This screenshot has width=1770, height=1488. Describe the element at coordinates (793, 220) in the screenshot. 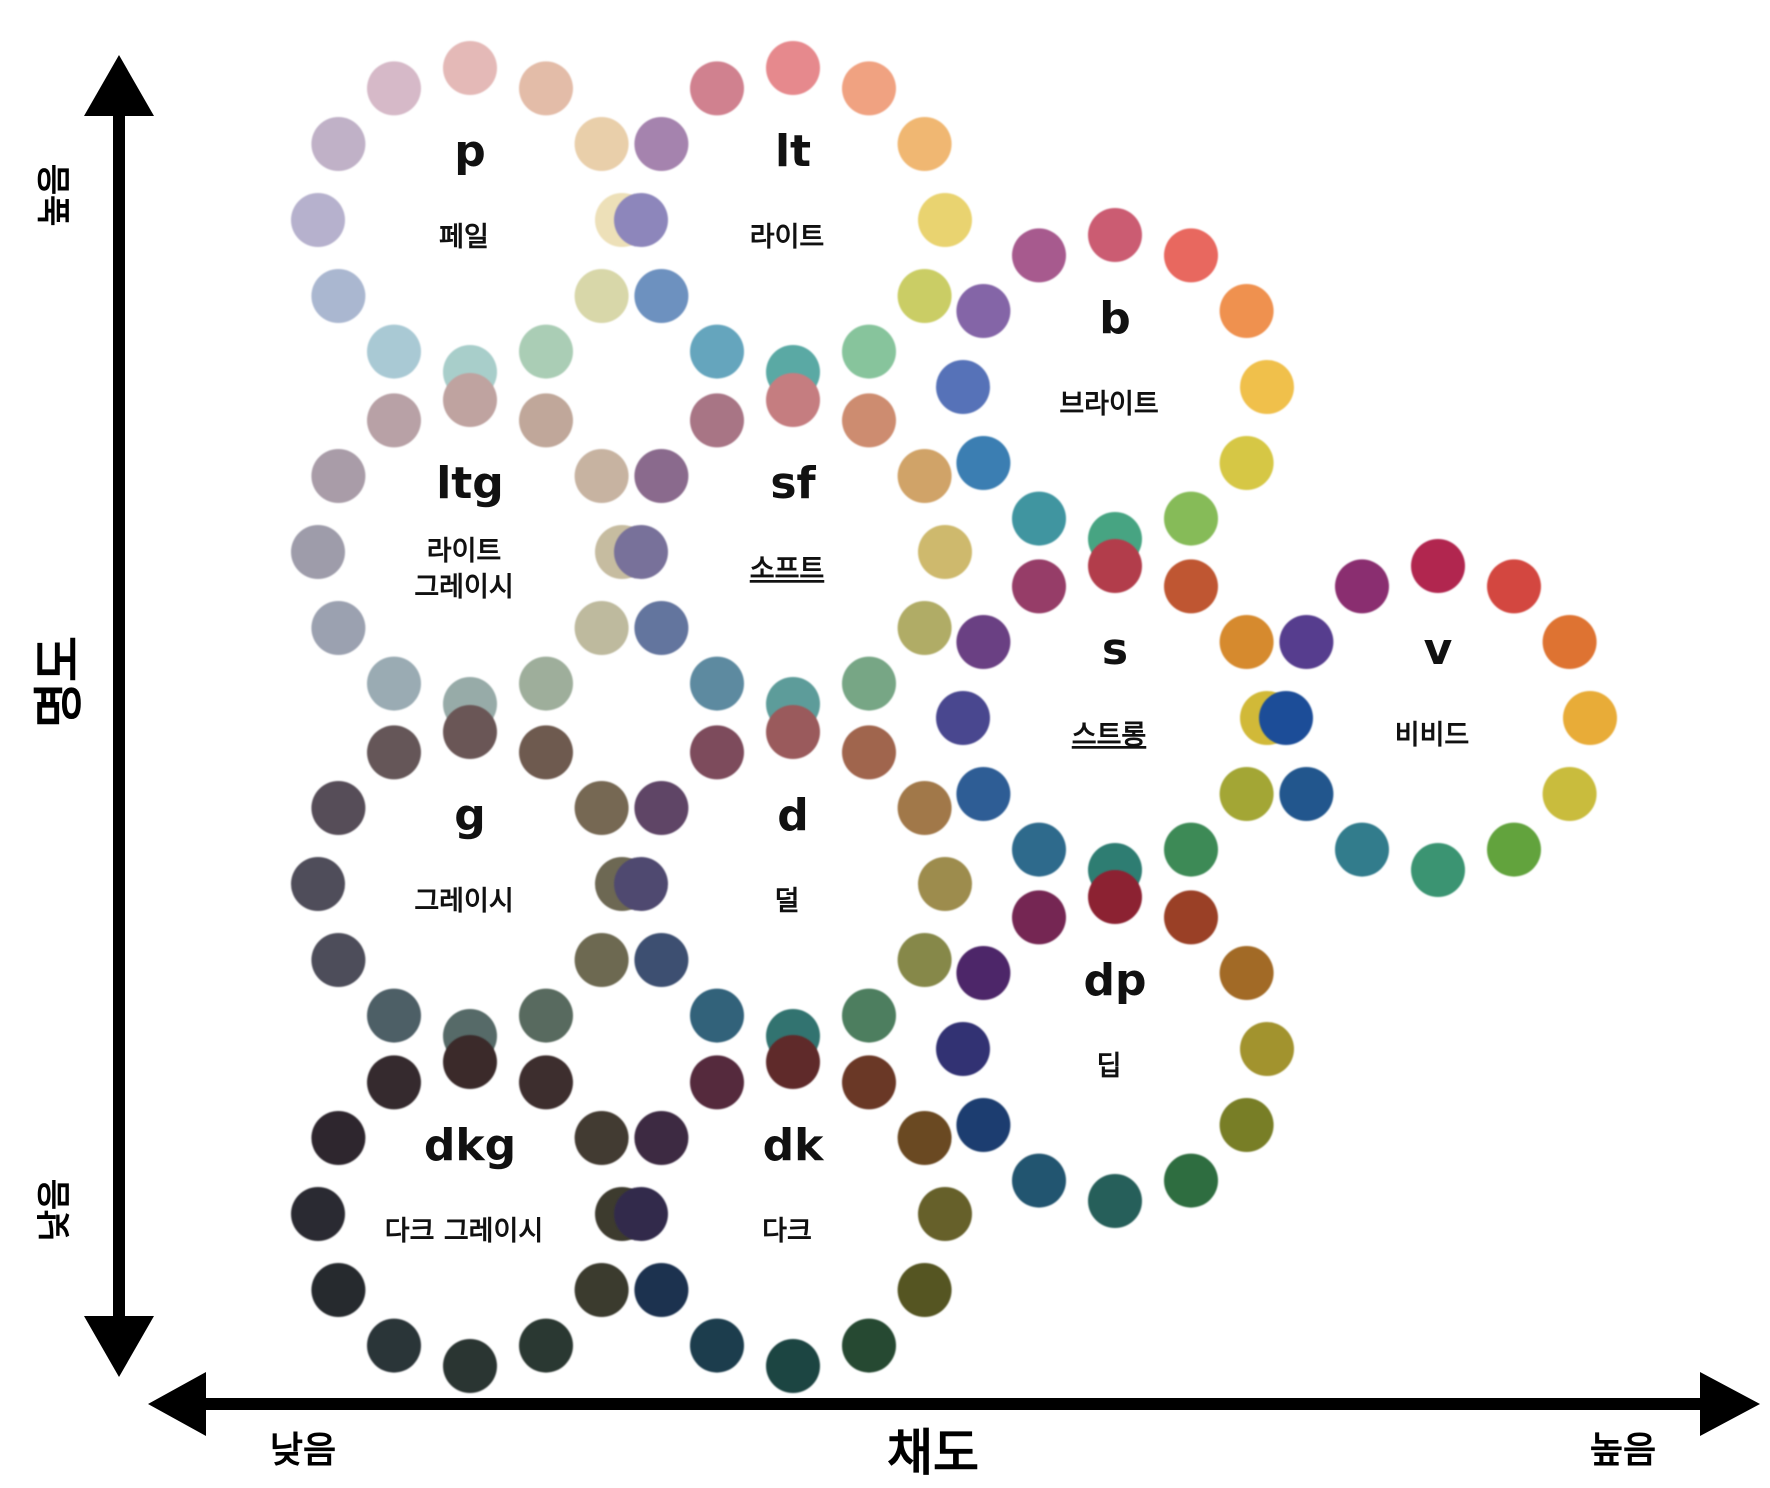

I see `tone-group-lt: lt 라이트` at that location.